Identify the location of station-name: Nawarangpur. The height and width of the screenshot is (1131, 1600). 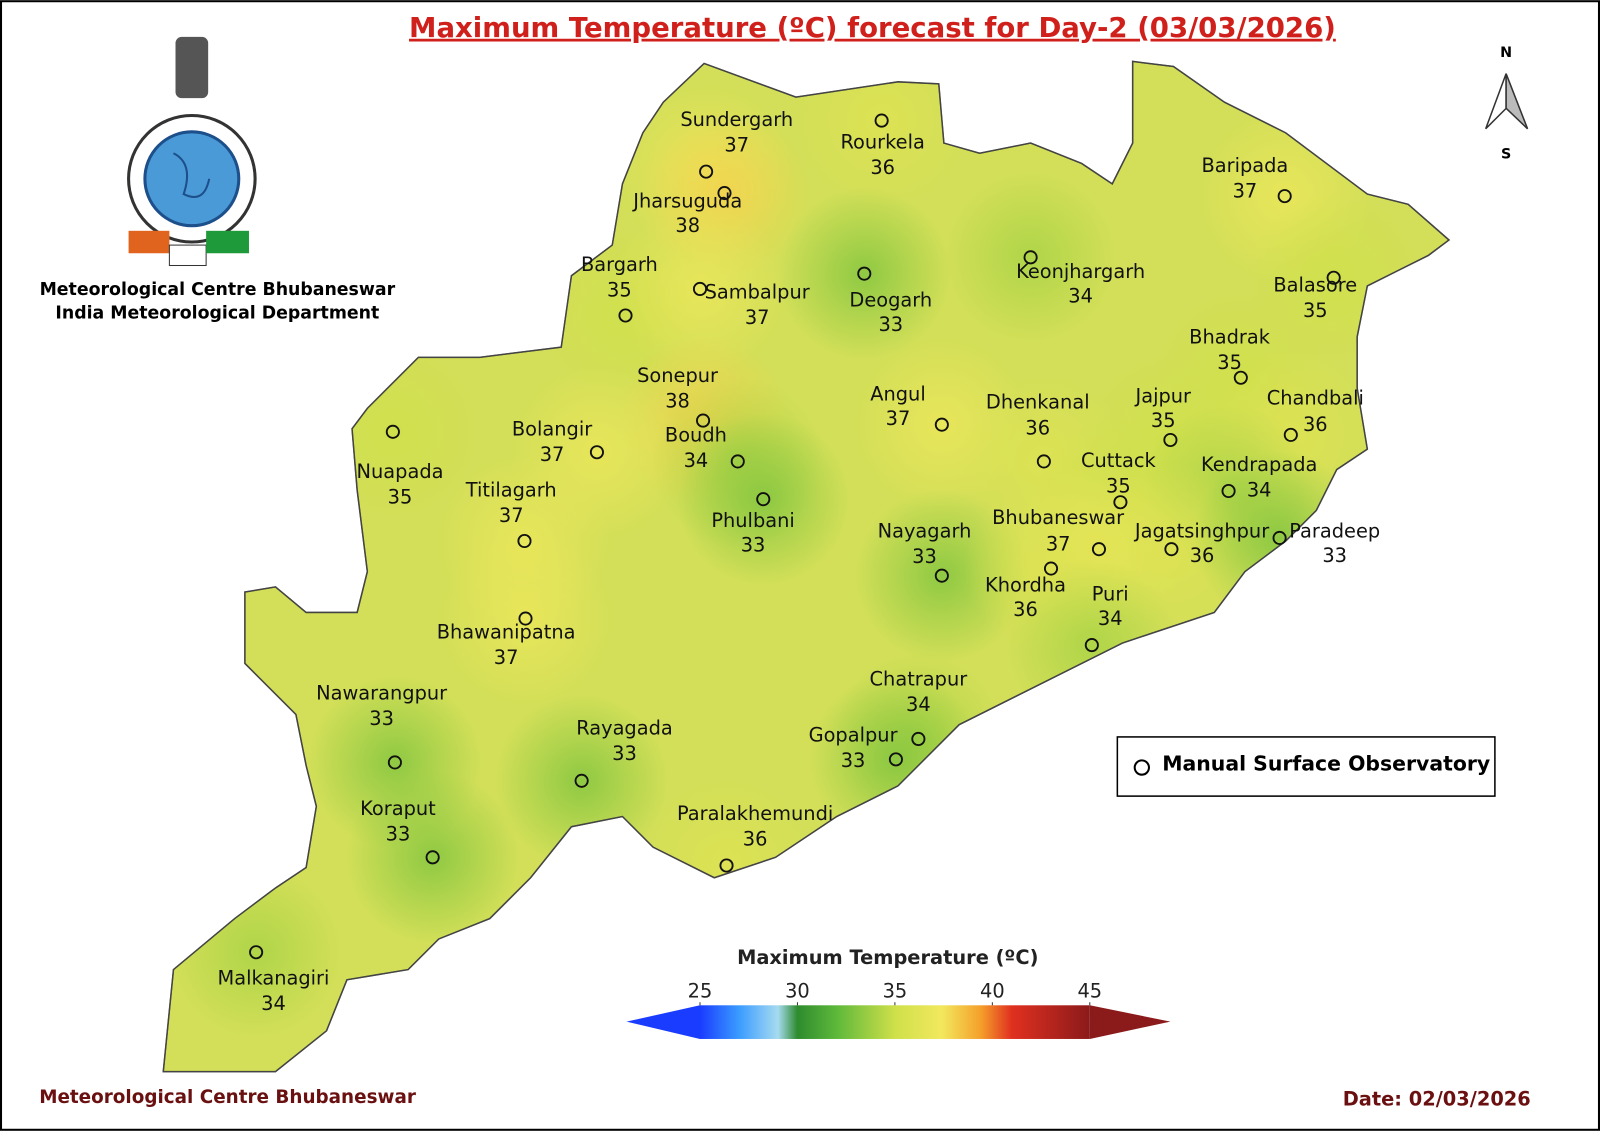
(381, 693).